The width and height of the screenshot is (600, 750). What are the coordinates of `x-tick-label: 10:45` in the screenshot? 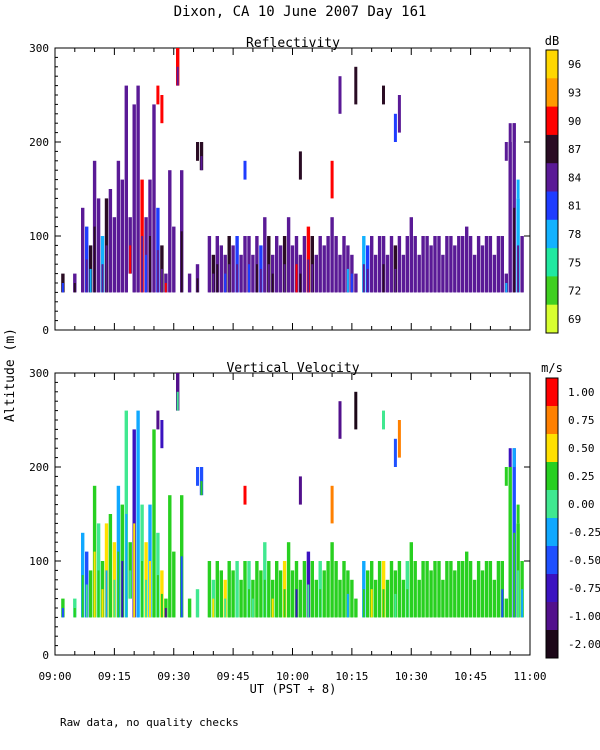 It's located at (470, 676).